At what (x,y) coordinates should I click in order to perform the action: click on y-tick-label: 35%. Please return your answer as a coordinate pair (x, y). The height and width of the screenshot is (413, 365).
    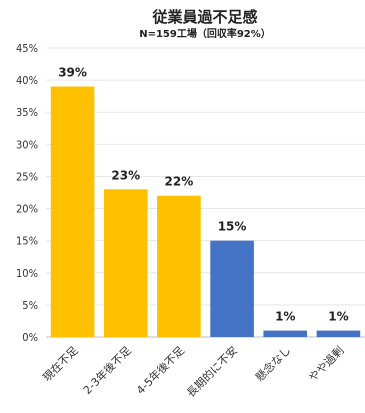
    Looking at the image, I should click on (27, 112).